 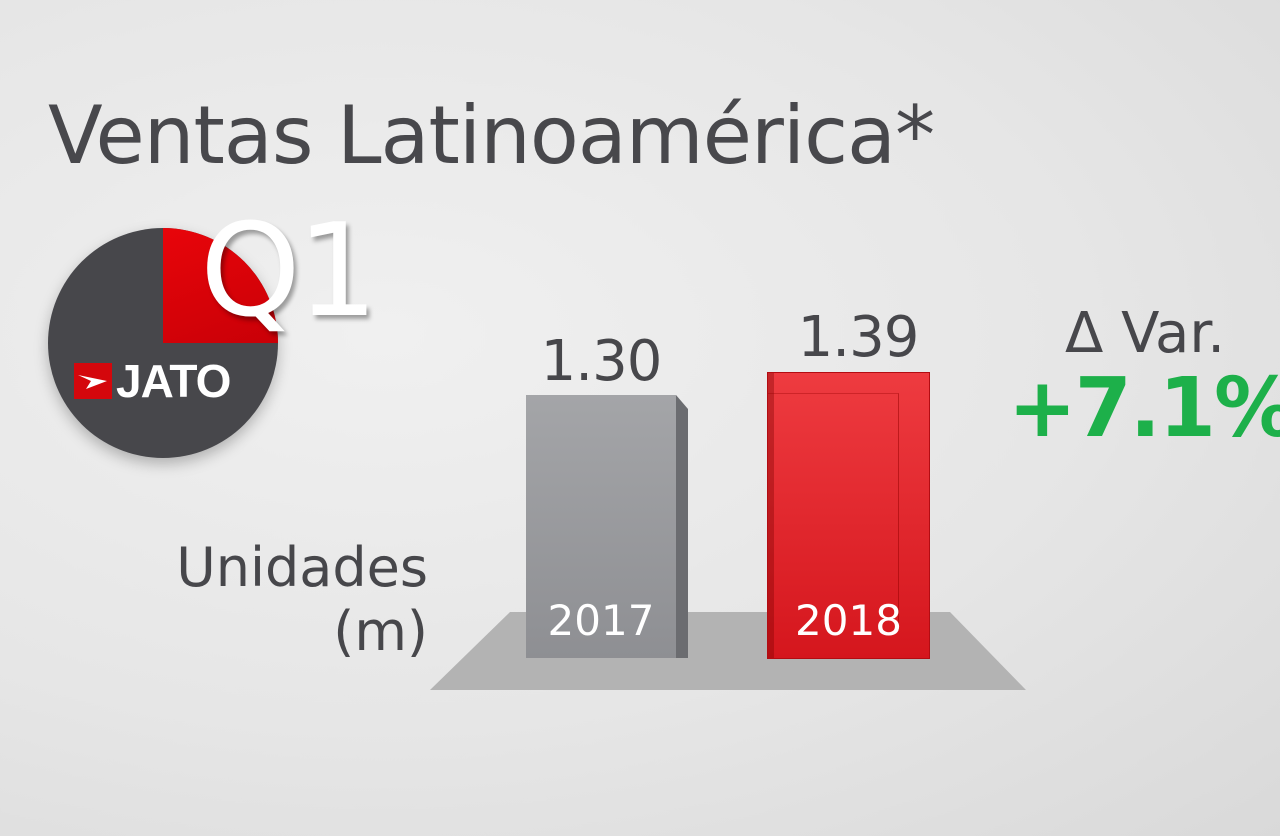 I want to click on logo-red-quarter, so click(x=220, y=285).